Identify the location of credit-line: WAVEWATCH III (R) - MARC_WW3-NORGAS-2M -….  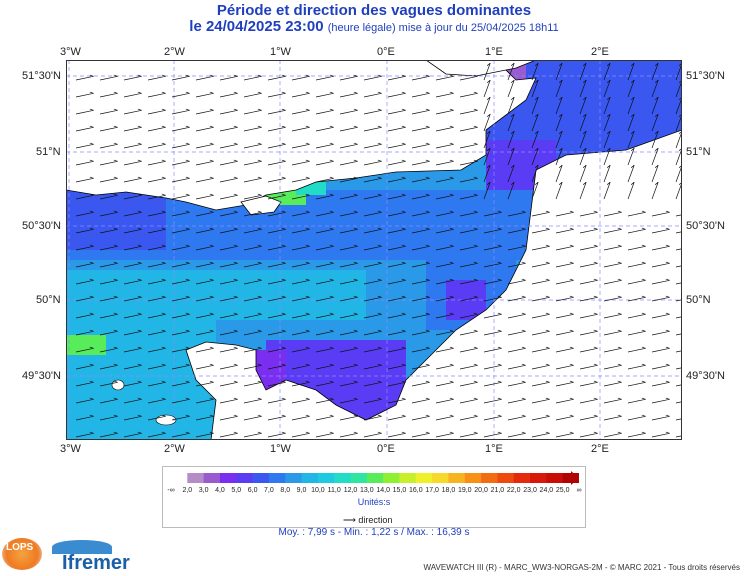
(581, 567).